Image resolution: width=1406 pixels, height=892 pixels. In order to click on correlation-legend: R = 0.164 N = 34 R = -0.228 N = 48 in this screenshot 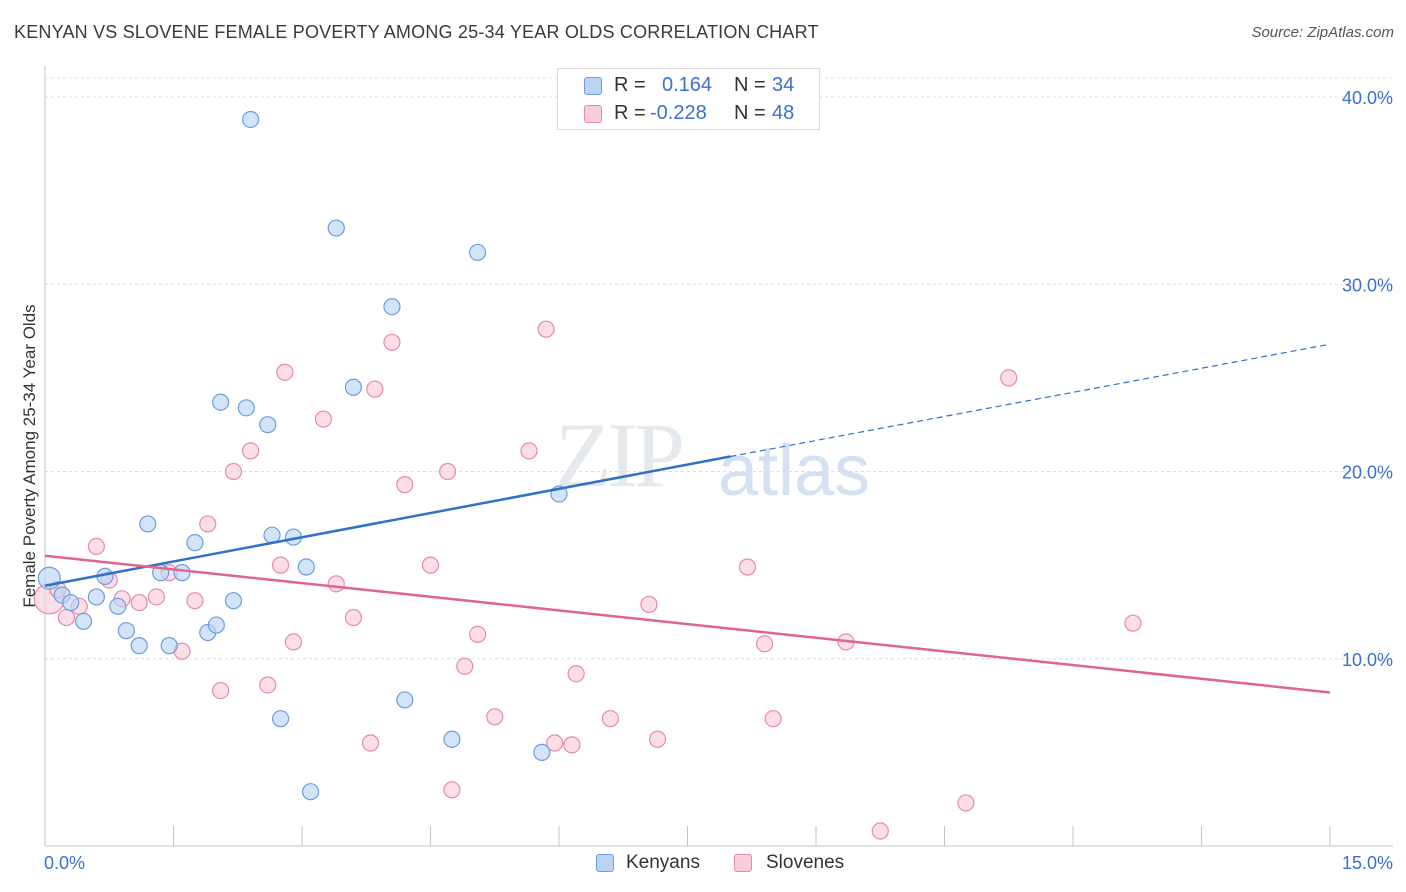, I will do `click(688, 99)`.